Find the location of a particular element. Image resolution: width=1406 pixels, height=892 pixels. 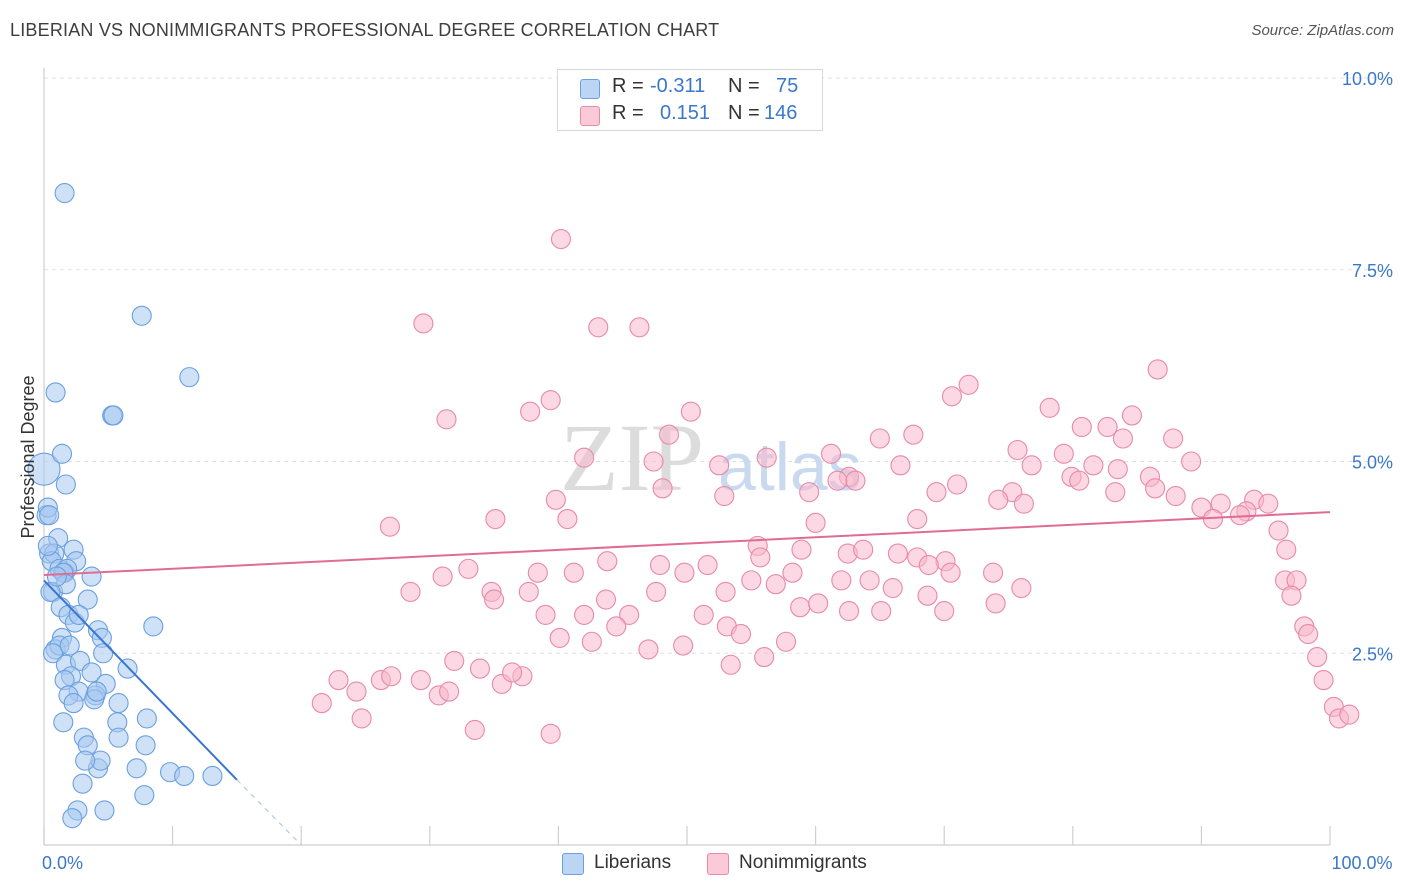

watermark: ZIP atlas is located at coordinates (711, 457).